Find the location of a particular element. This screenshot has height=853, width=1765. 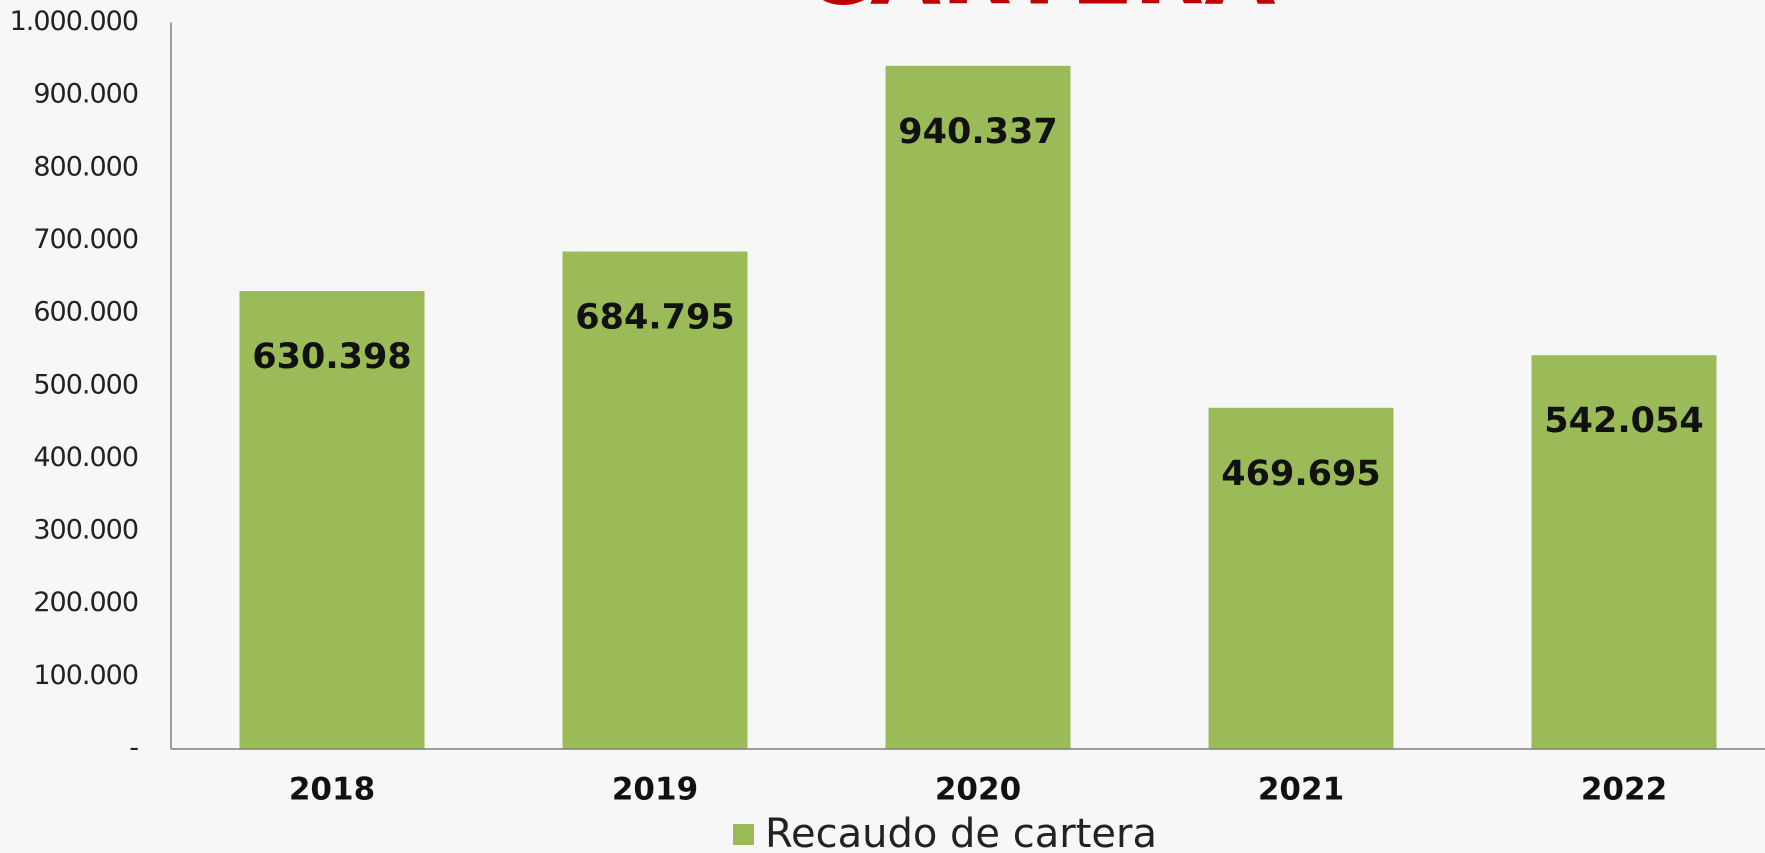

y-tick-label: 300.000 is located at coordinates (85, 530).